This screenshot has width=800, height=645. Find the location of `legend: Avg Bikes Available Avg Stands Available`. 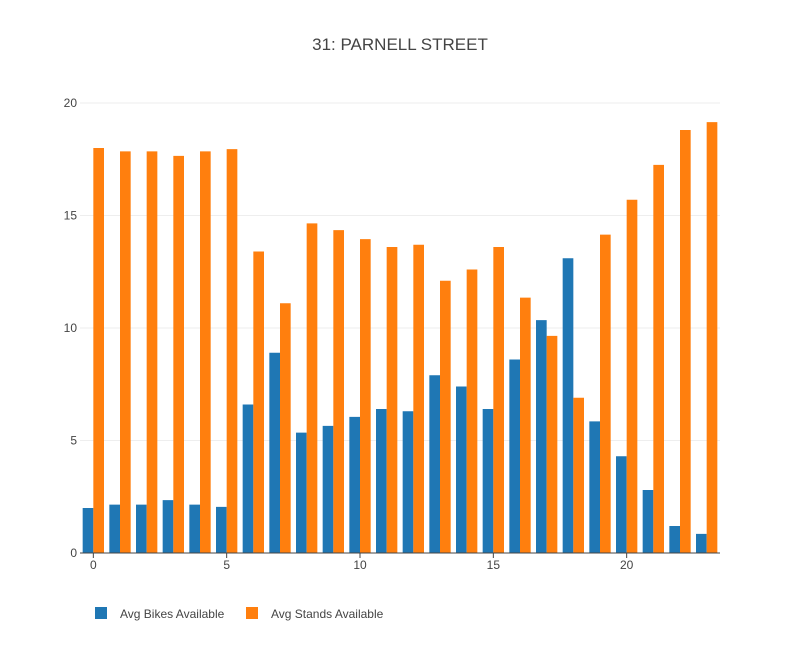

legend: Avg Bikes Available Avg Stands Available is located at coordinates (239, 614).